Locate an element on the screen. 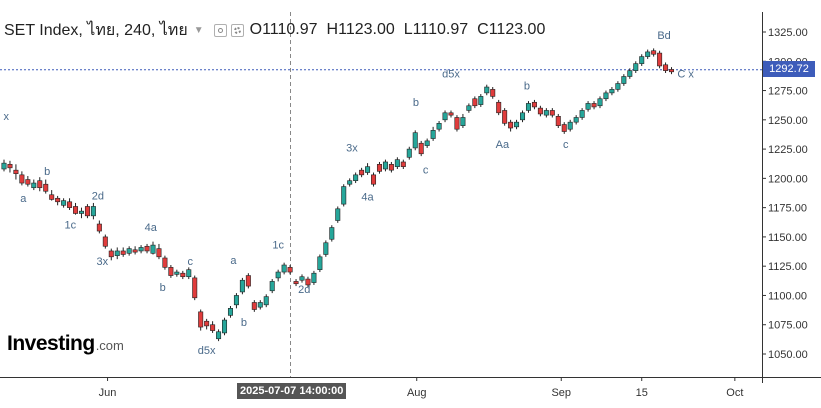 This screenshot has height=408, width=821. crosshair-time-label: 2025-07-07 14:00:00 is located at coordinates (292, 391).